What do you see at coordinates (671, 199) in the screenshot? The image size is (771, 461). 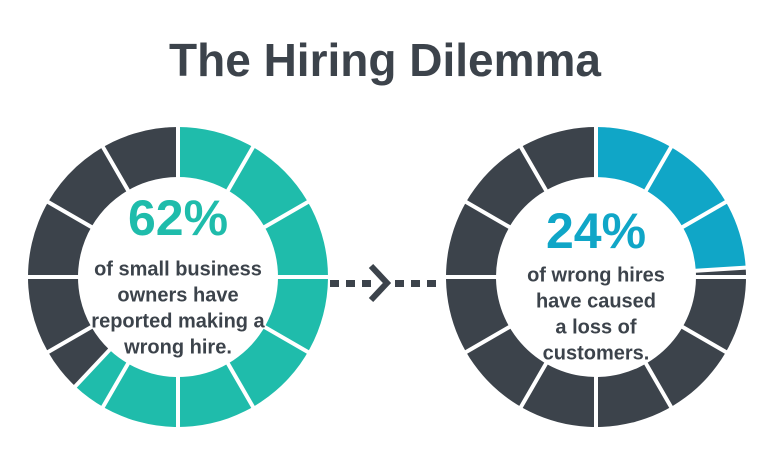 I see `donut-value` at bounding box center [671, 199].